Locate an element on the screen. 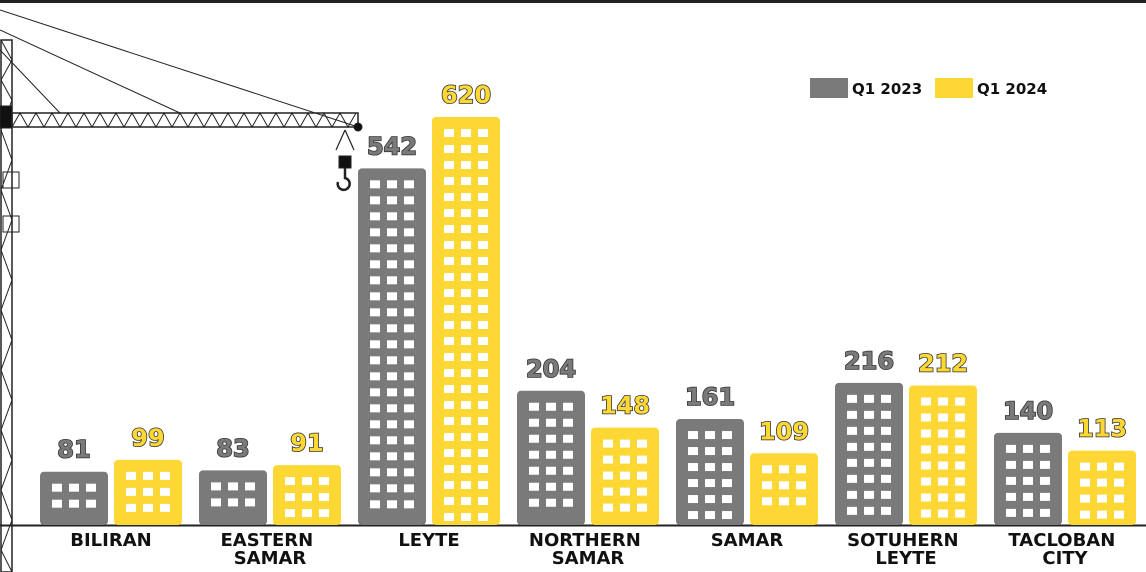 The height and width of the screenshot is (572, 1146). value-label: 212 is located at coordinates (943, 363).